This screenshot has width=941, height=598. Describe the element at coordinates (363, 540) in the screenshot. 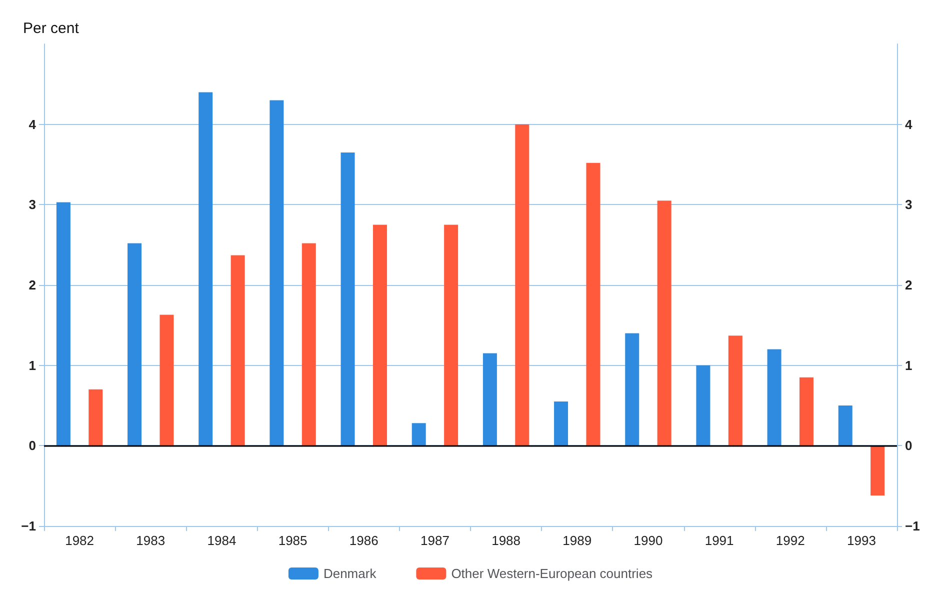

I see `x-tick-label: 1986` at that location.